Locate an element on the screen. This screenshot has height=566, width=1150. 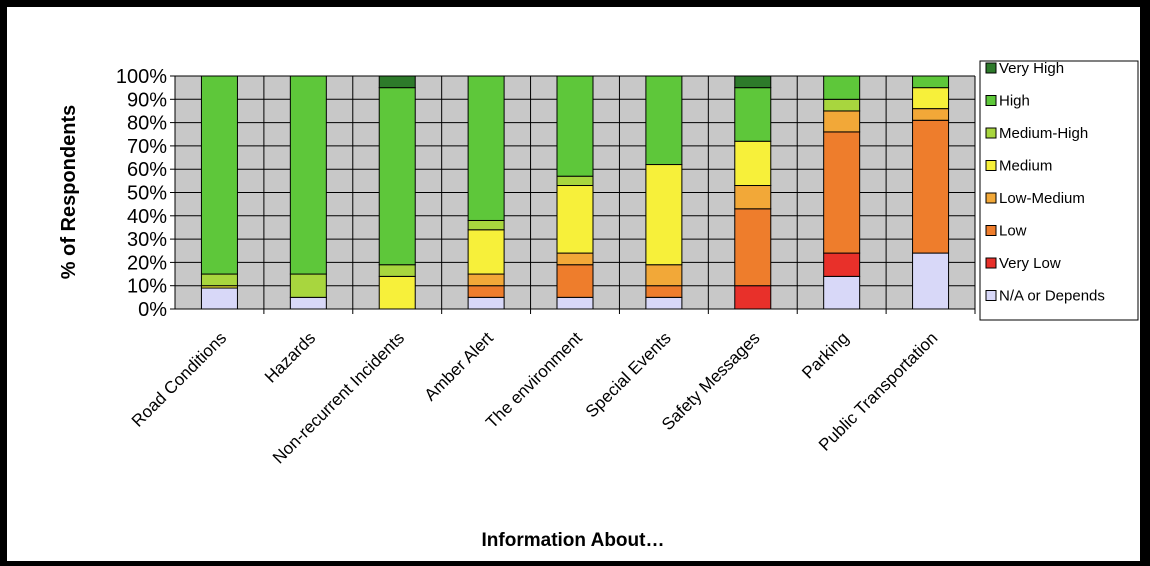
legend-label: Low-Medium is located at coordinates (1042, 198).